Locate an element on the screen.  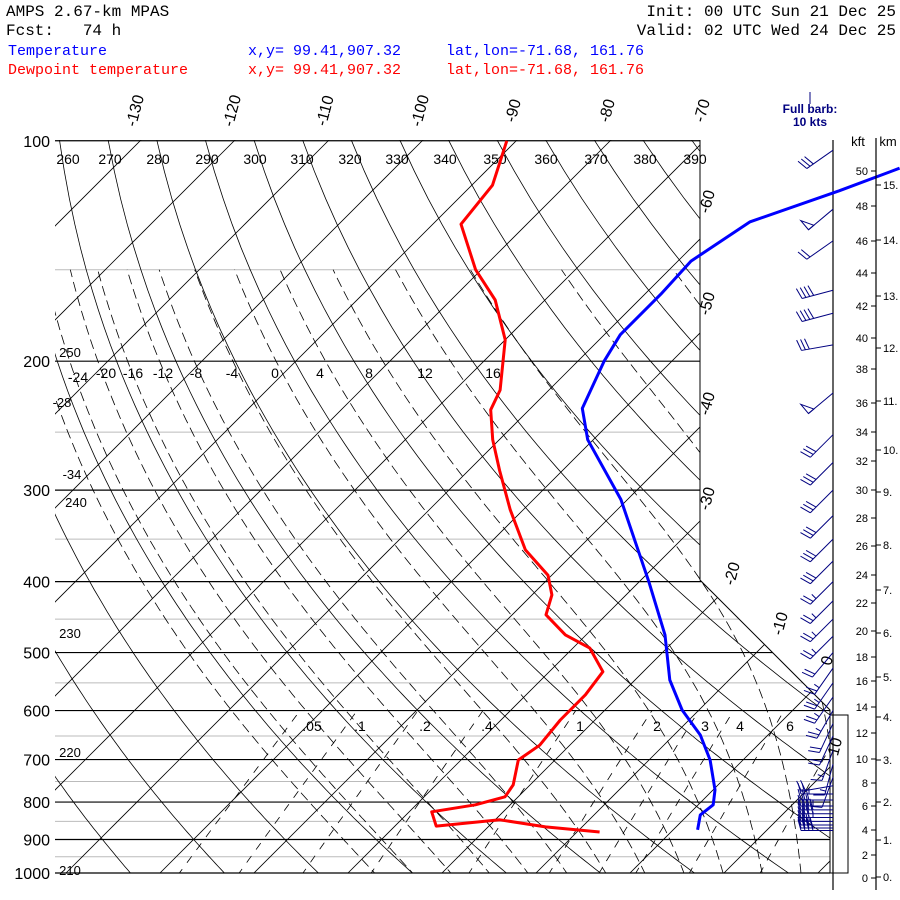
adiabat-label: 240 is located at coordinates (76, 502).